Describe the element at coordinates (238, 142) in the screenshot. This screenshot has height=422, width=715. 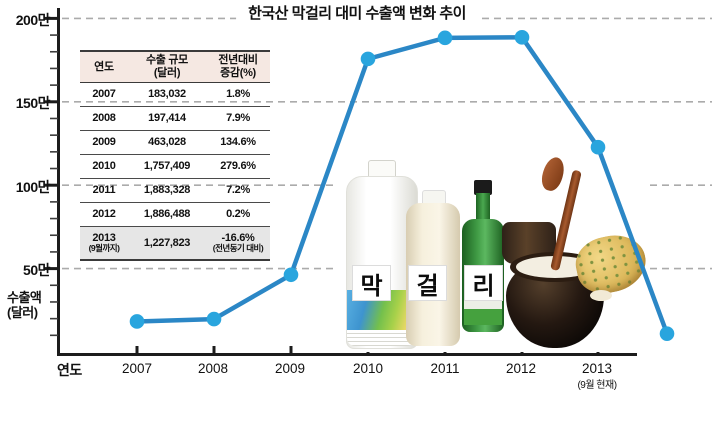
I see `cell-change: 134.6%` at that location.